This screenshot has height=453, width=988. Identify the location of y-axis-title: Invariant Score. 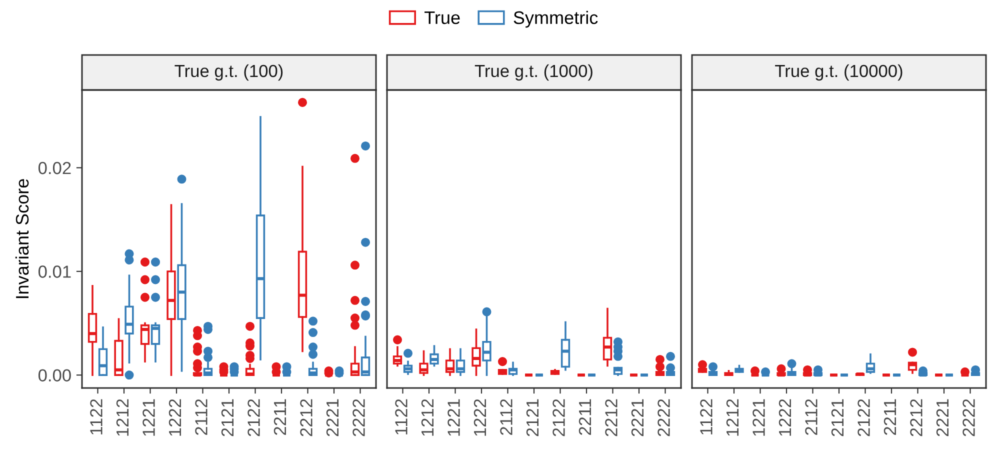
(22, 238).